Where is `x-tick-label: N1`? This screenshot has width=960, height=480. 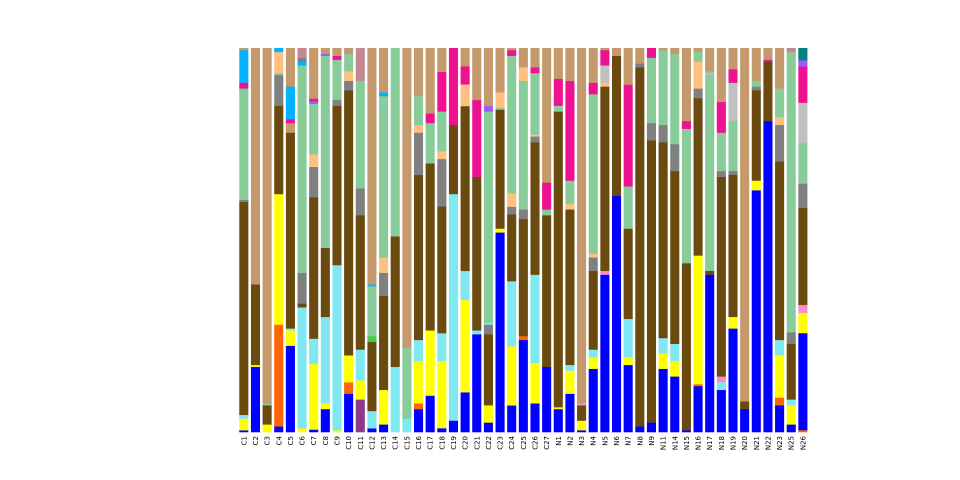
x-tick-label: N1 is located at coordinates (559, 441).